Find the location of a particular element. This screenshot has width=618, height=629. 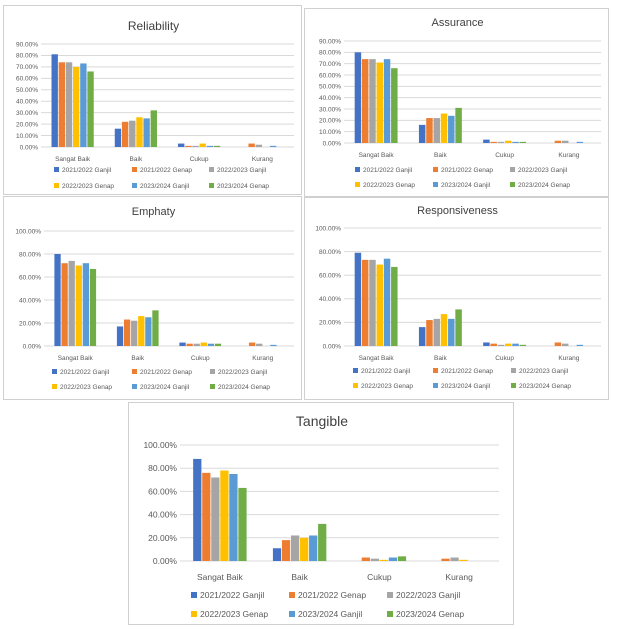

y-tick-label: 30.00% is located at coordinates (27, 113).